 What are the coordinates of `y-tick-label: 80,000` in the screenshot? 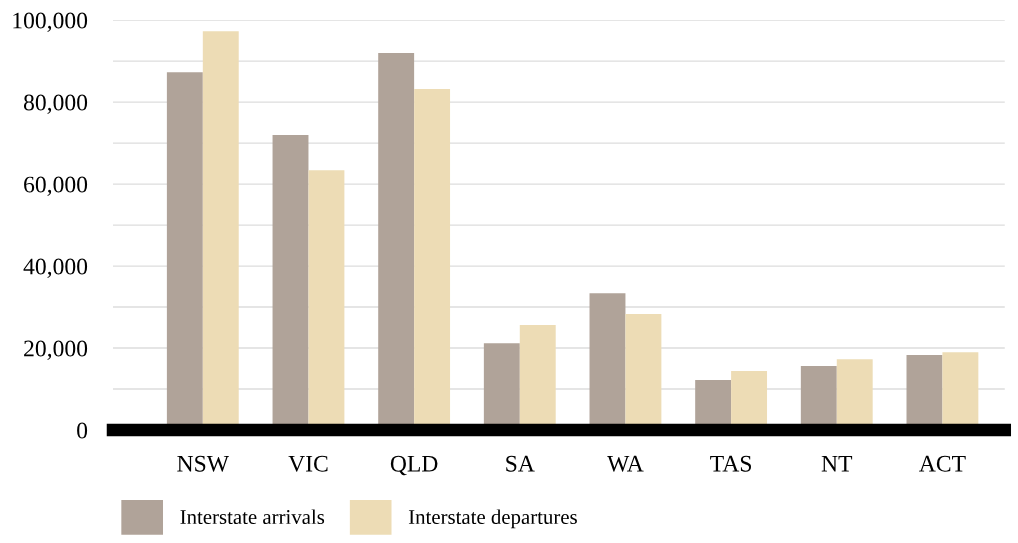 It's located at (55, 104).